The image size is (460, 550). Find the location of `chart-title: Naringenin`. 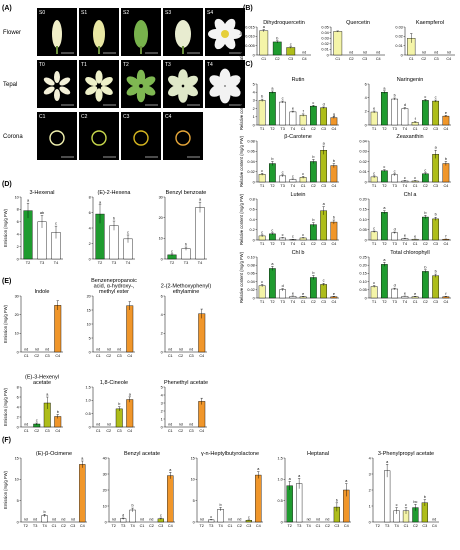

chart-title: Naringenin is located at coordinates (410, 80).